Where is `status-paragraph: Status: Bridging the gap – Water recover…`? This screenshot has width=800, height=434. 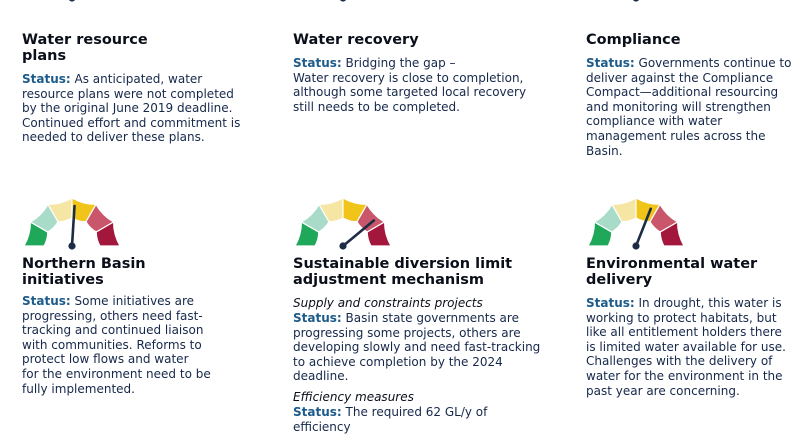
status-paragraph: Status: Bridging the gap – Water recover… is located at coordinates (418, 85).